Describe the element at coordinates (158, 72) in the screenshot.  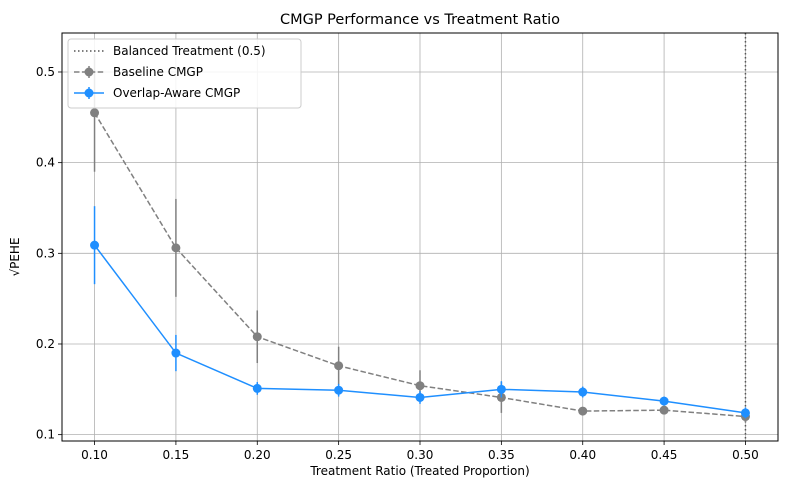
I see `legend-label: Baseline CMGP` at that location.